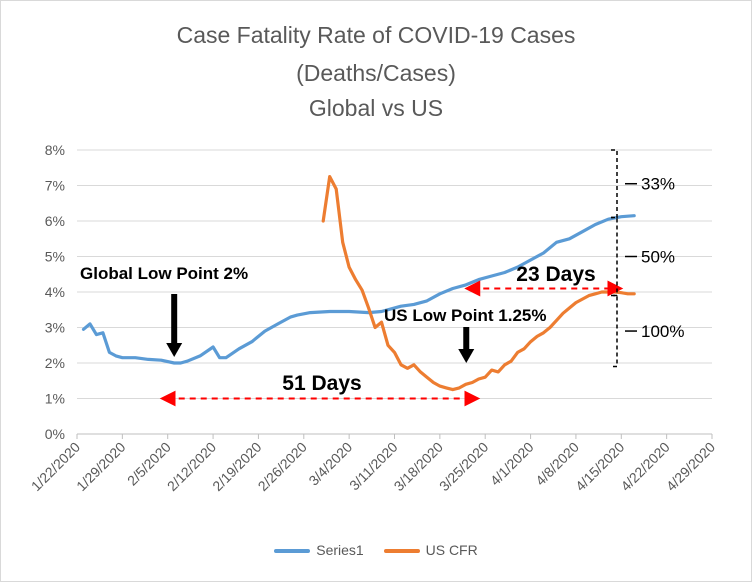 The image size is (752, 582). I want to click on span-23-days-label: 23 Days, so click(555, 274).